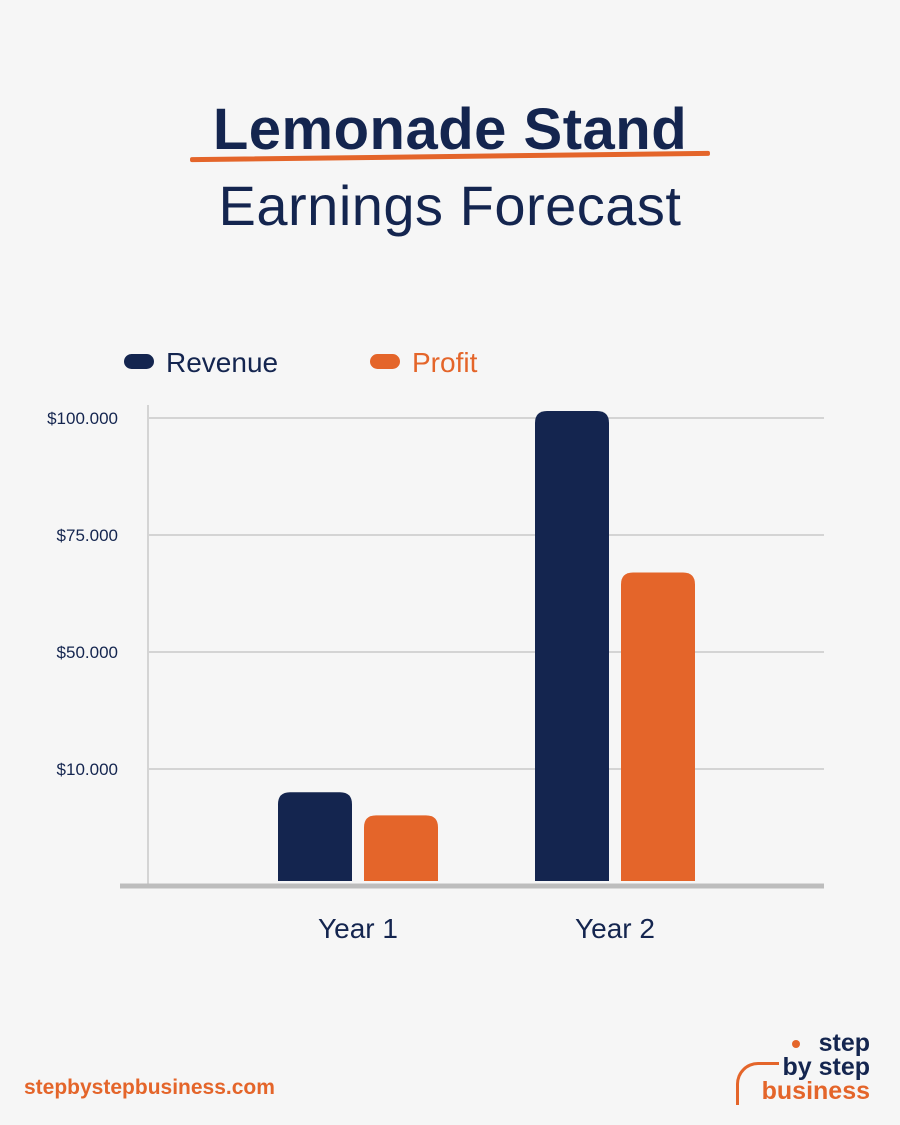 This screenshot has width=900, height=1125. I want to click on y-tick-label: $75.000, so click(87, 535).